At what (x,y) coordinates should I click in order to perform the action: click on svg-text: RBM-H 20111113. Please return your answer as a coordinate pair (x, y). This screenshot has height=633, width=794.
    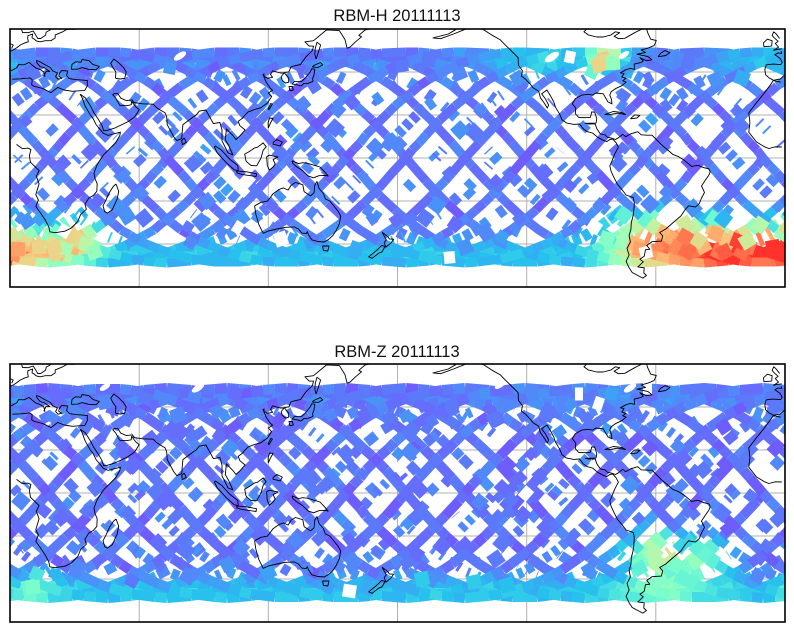
    Looking at the image, I should click on (396, 16).